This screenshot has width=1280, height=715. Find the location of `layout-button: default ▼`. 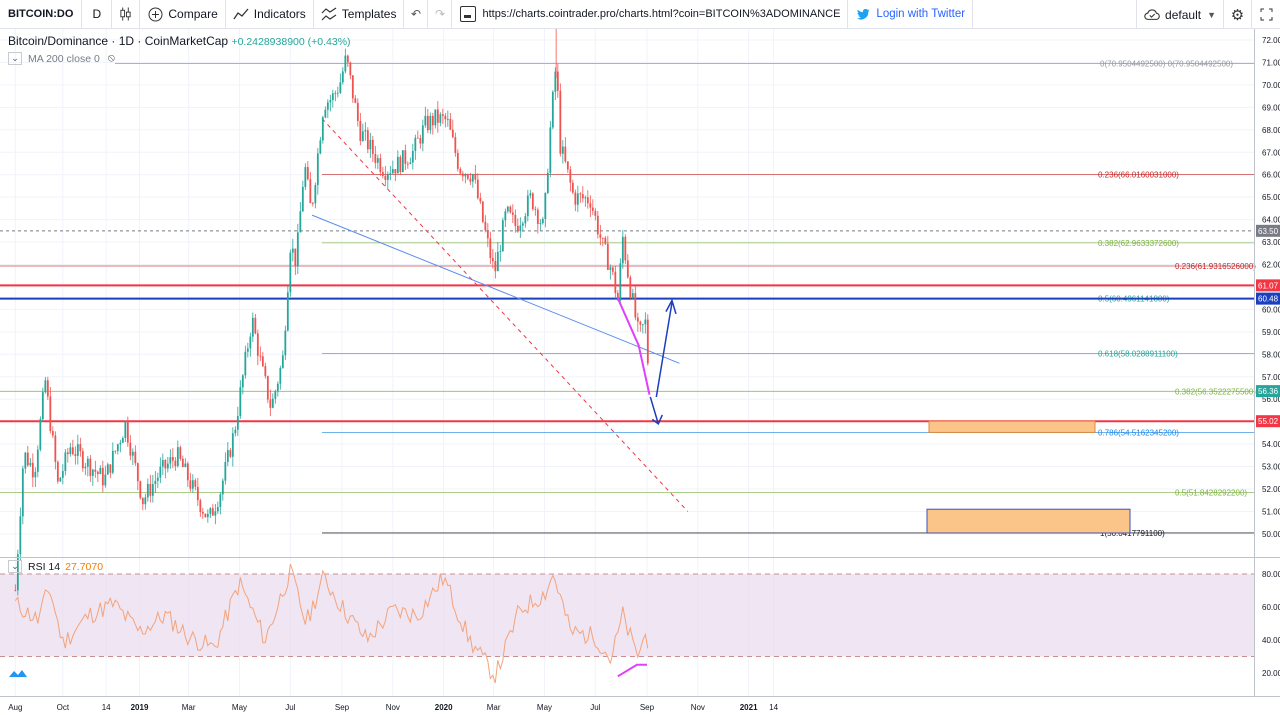

layout-button: default ▼ is located at coordinates (1180, 14).